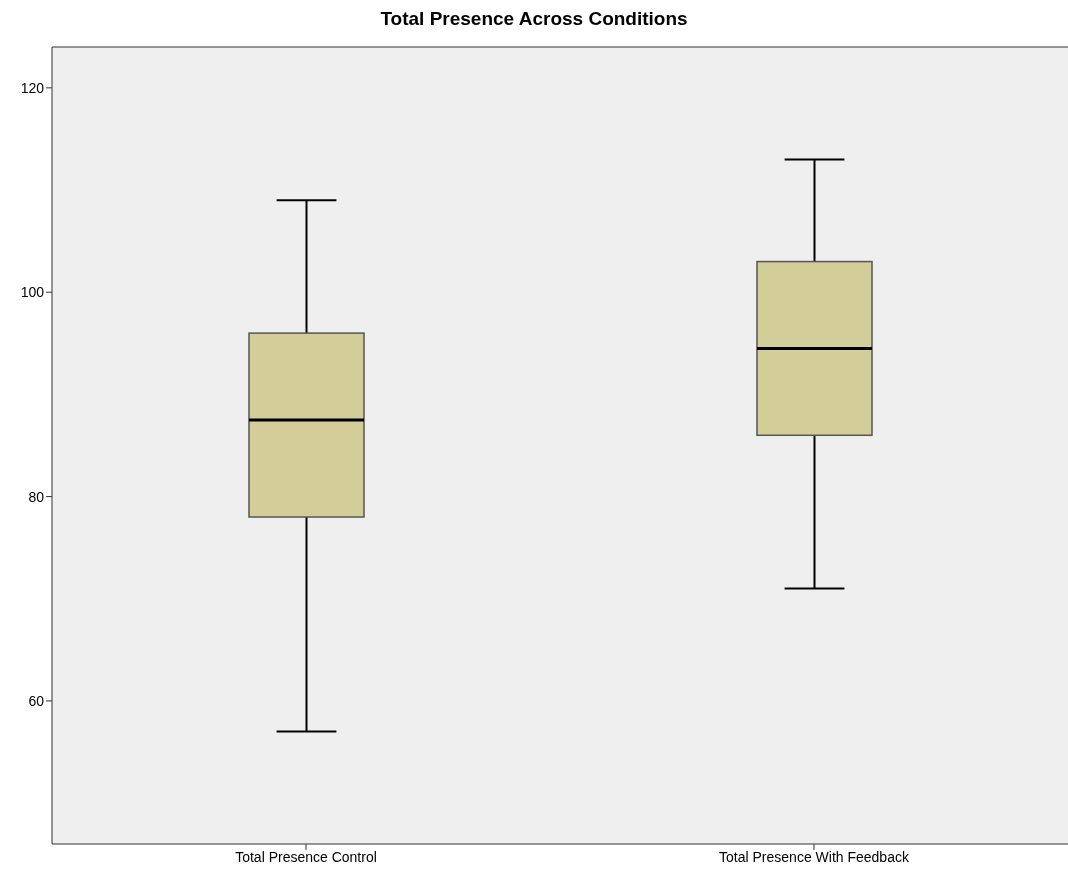  I want to click on y-tick-label: 60, so click(36, 700).